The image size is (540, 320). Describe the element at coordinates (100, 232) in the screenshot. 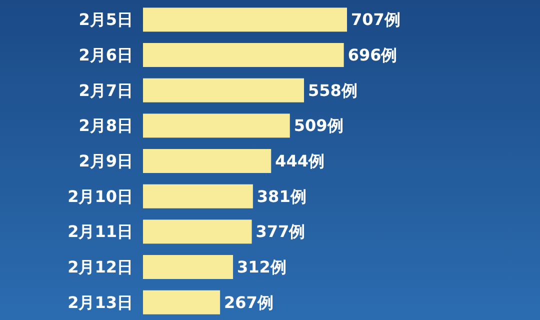

I see `y-tick-label: 2月11日` at that location.